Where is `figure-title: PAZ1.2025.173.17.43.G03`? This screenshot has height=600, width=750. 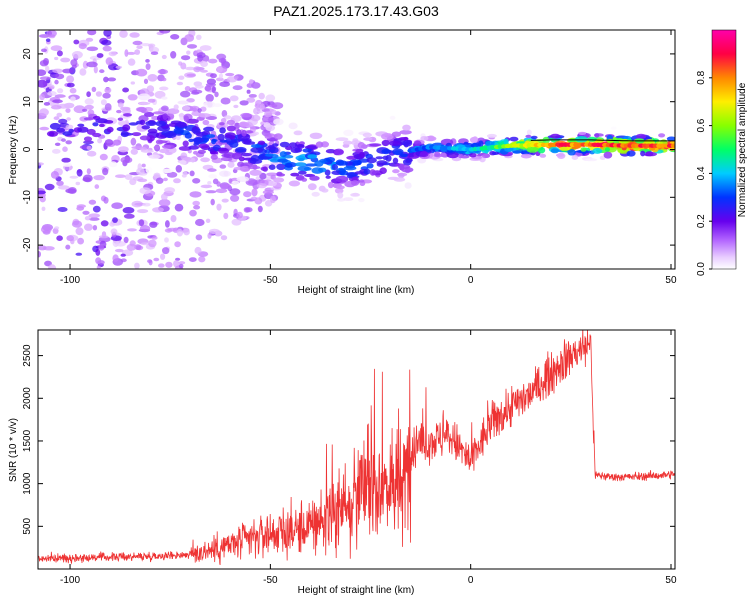 figure-title: PAZ1.2025.173.17.43.G03 is located at coordinates (356, 11).